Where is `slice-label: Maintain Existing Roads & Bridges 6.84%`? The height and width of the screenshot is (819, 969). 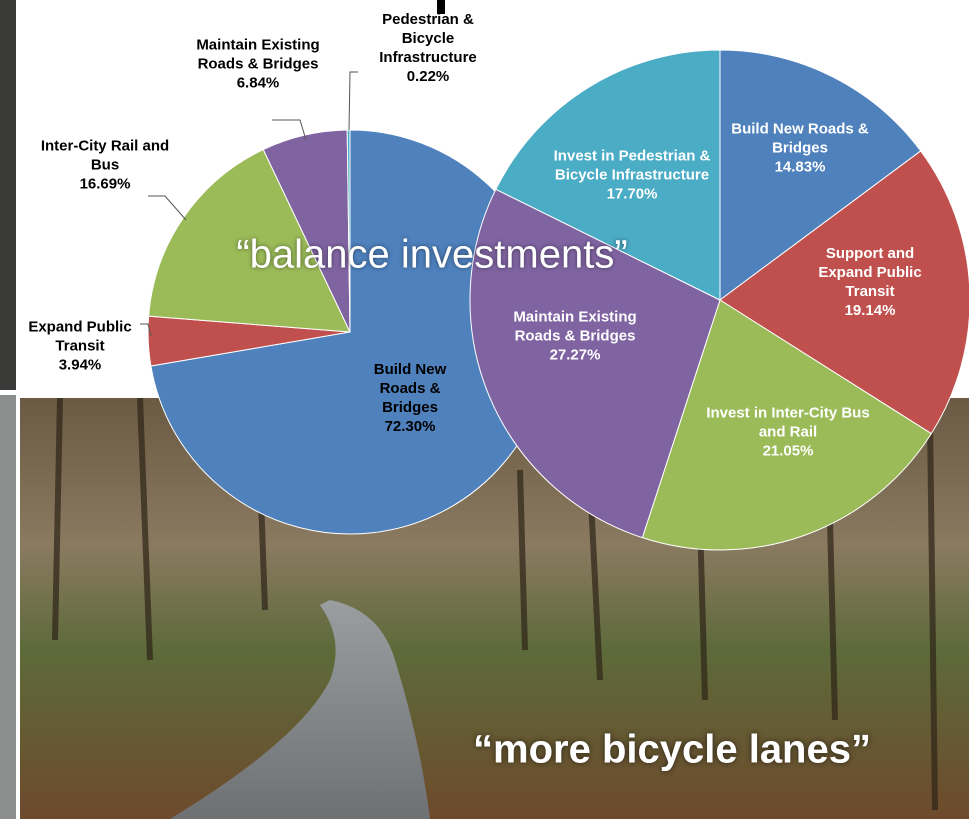
slice-label: Maintain Existing Roads & Bridges 6.84% is located at coordinates (258, 64).